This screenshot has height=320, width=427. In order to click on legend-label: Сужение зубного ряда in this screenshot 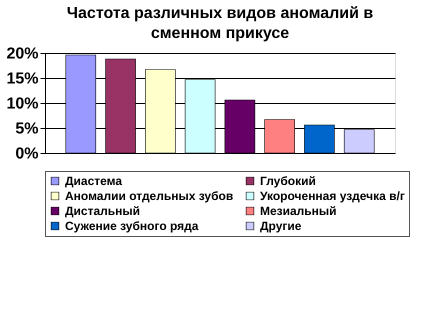, I will do `click(132, 226)`.